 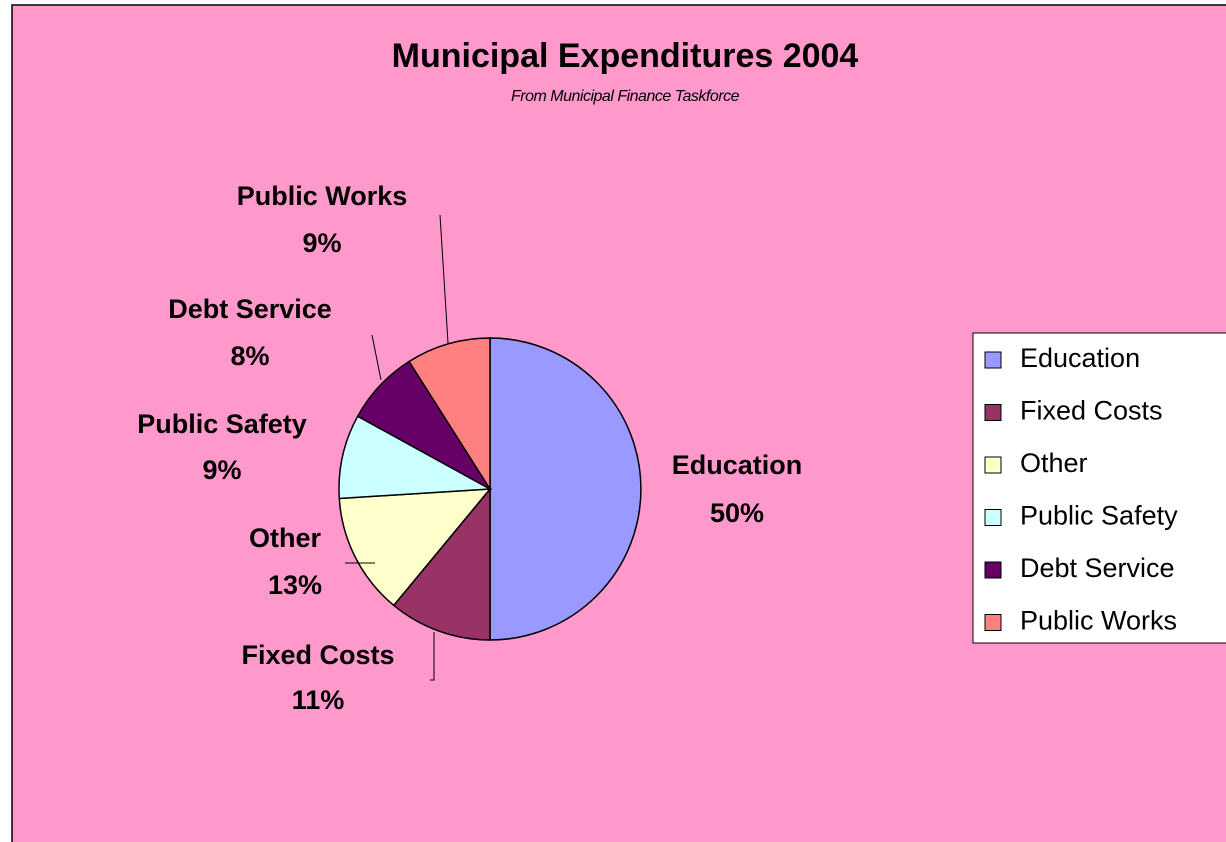 What do you see at coordinates (1098, 621) in the screenshot?
I see `legend-label: Public Works` at bounding box center [1098, 621].